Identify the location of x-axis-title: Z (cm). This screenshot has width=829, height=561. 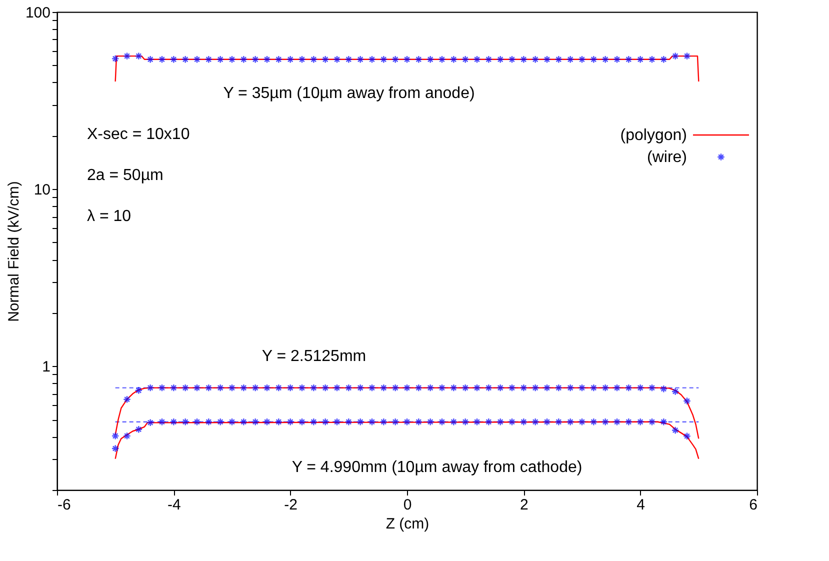
(408, 524).